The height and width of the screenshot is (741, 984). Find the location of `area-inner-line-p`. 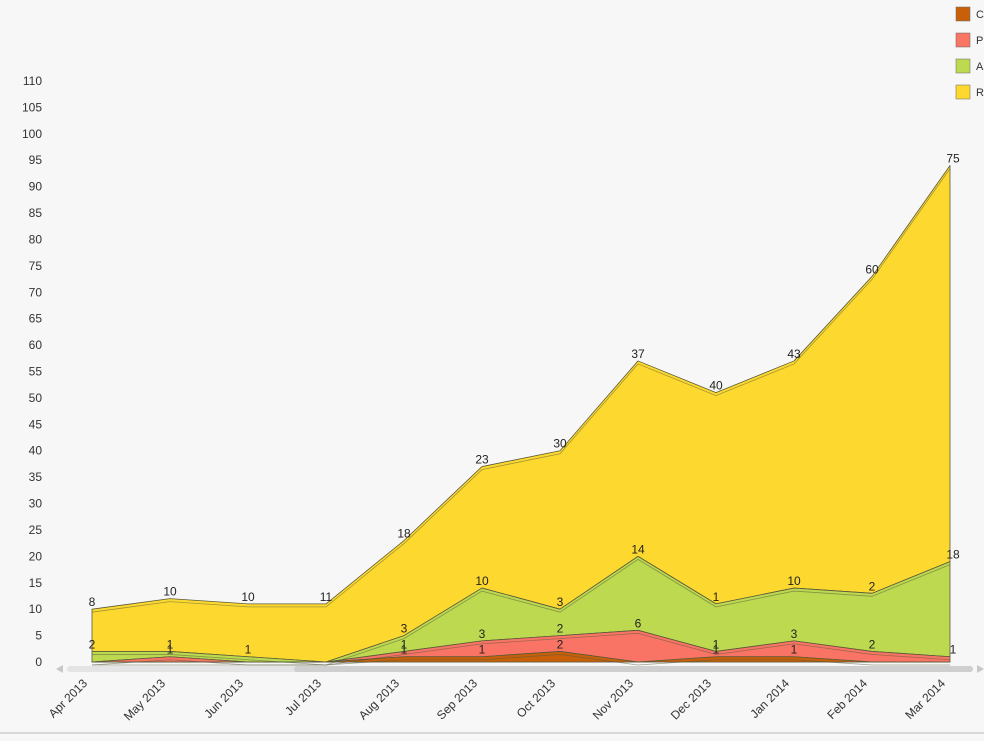

area-inner-line-p is located at coordinates (521, 649).